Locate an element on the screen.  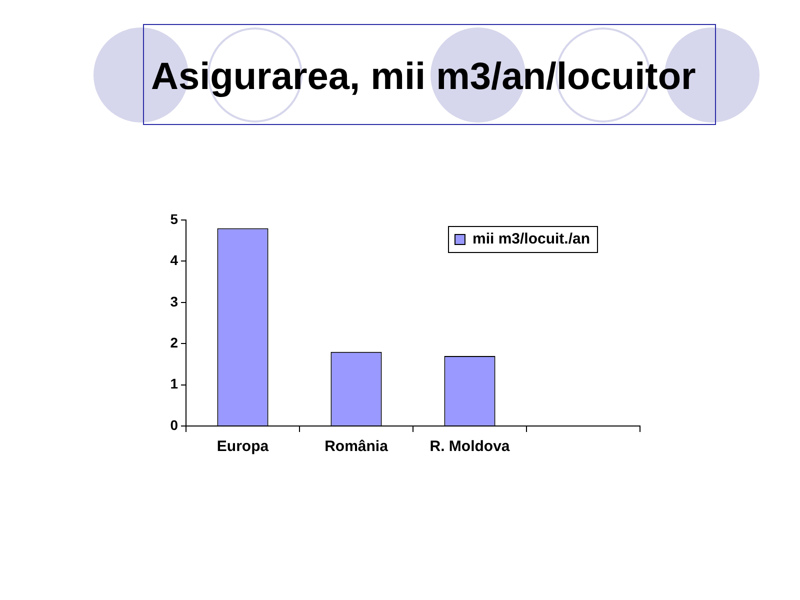
y-tick-label: 0 is located at coordinates (174, 424).